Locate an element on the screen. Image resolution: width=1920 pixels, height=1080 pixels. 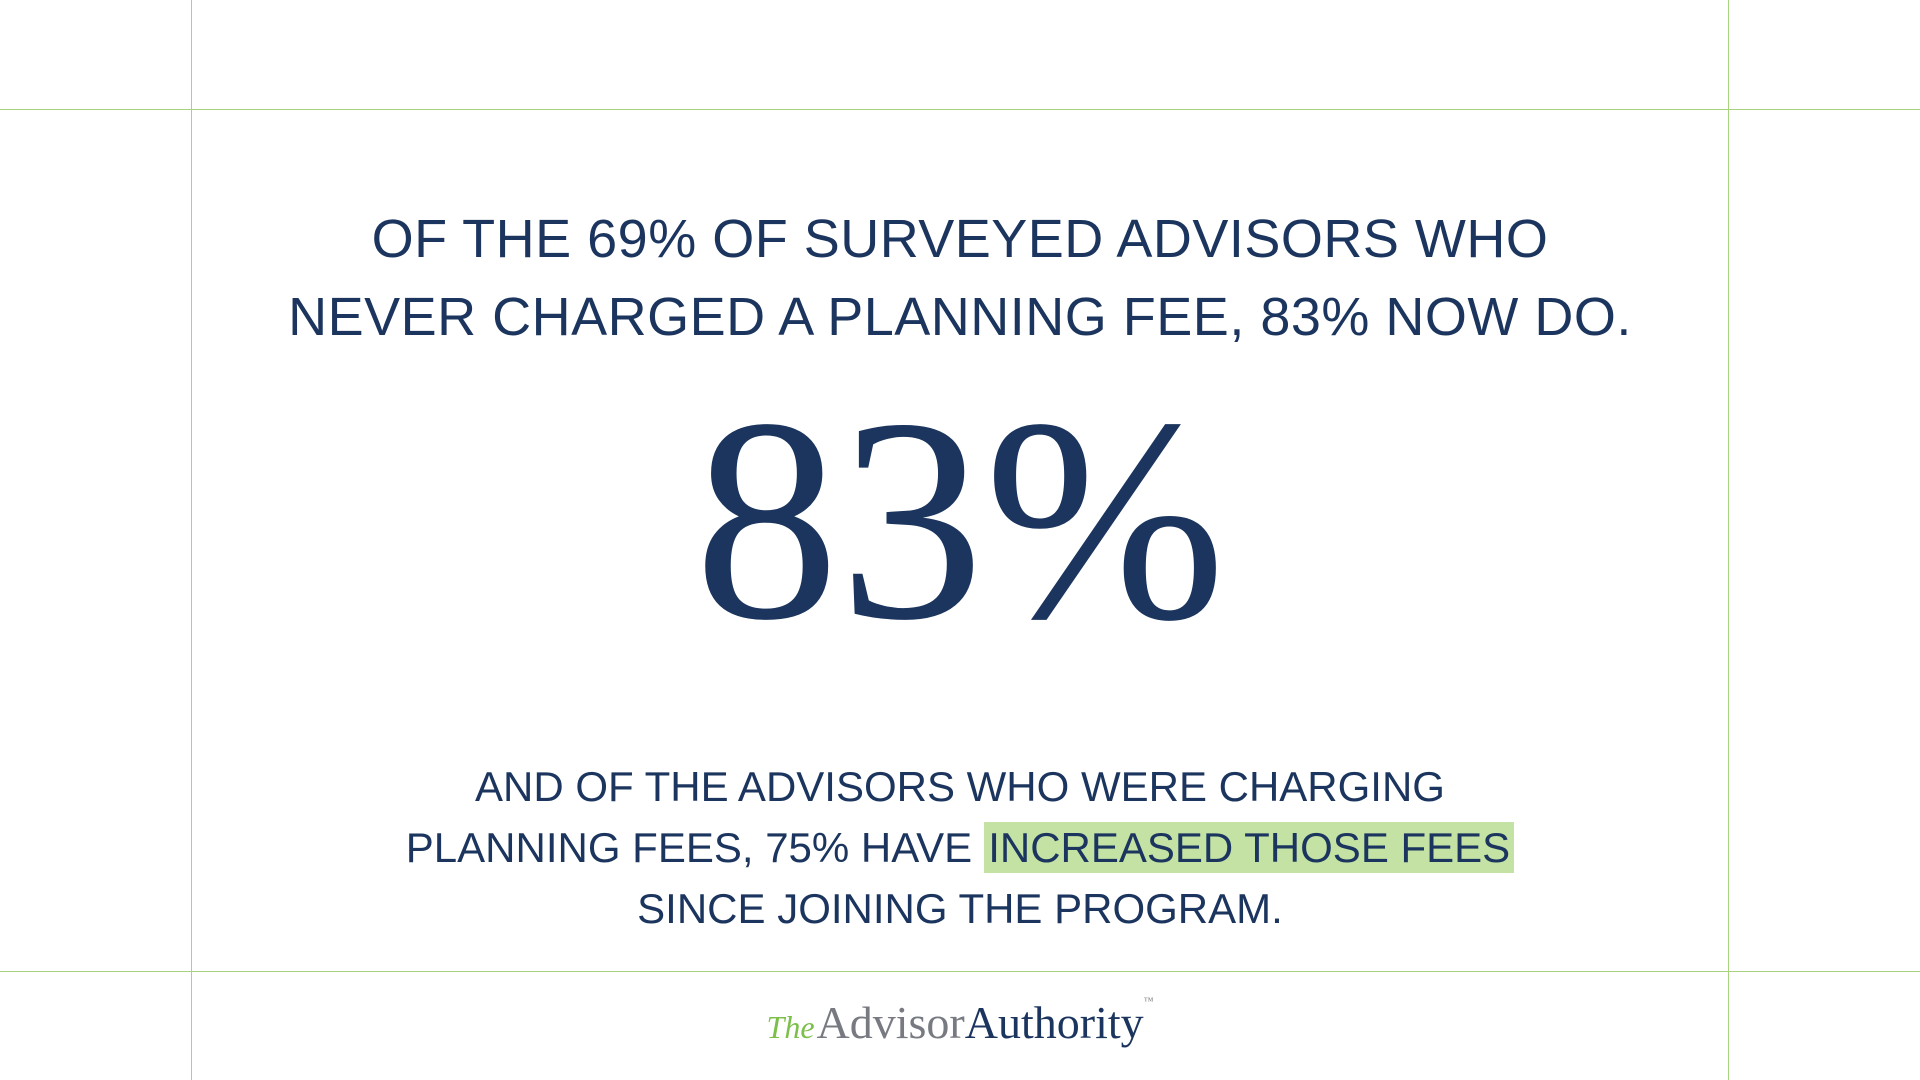
logo-tm: ™ is located at coordinates (1148, 1001).